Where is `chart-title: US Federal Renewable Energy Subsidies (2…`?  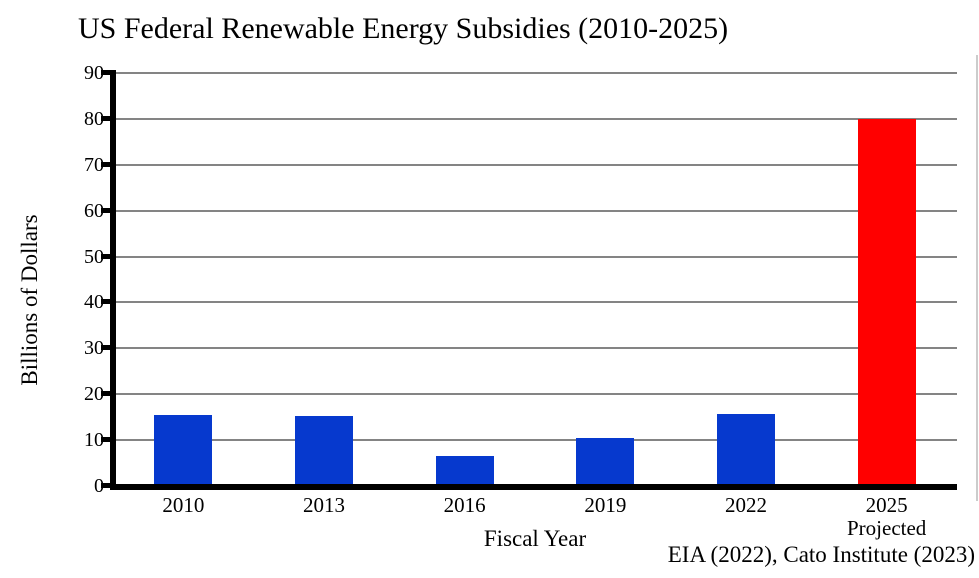
chart-title: US Federal Renewable Energy Subsidies (2… is located at coordinates (403, 28).